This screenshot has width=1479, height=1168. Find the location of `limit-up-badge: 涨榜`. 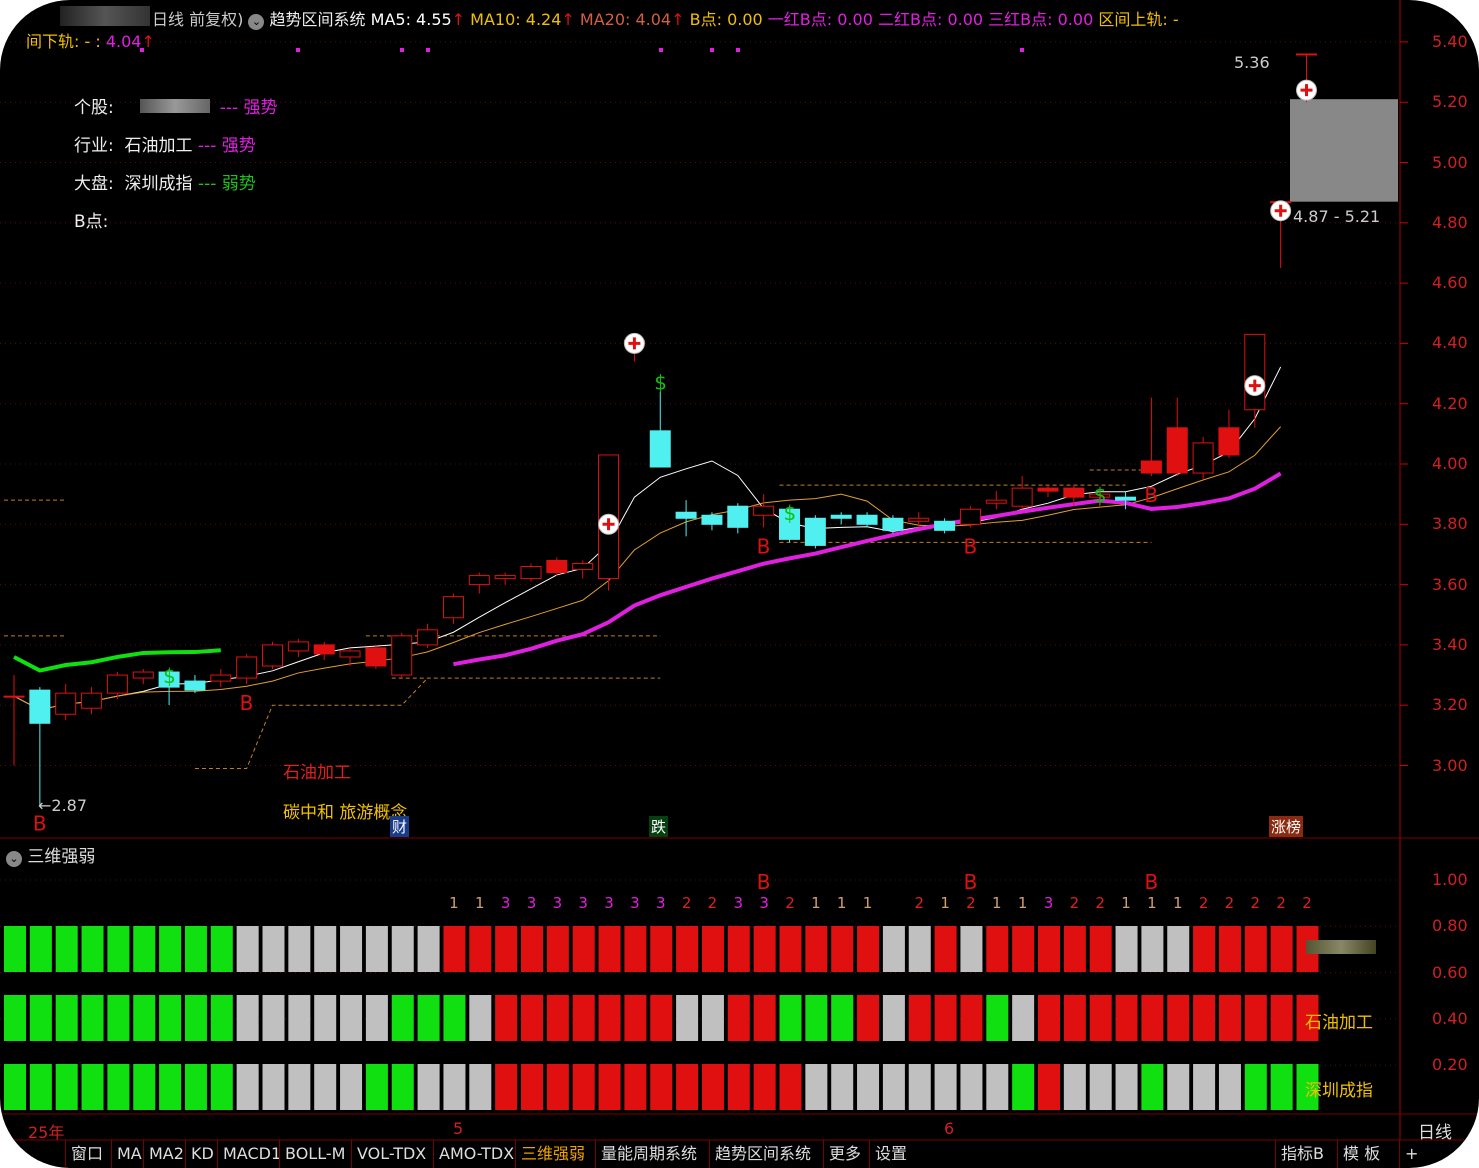

limit-up-badge: 涨榜 is located at coordinates (1286, 826).